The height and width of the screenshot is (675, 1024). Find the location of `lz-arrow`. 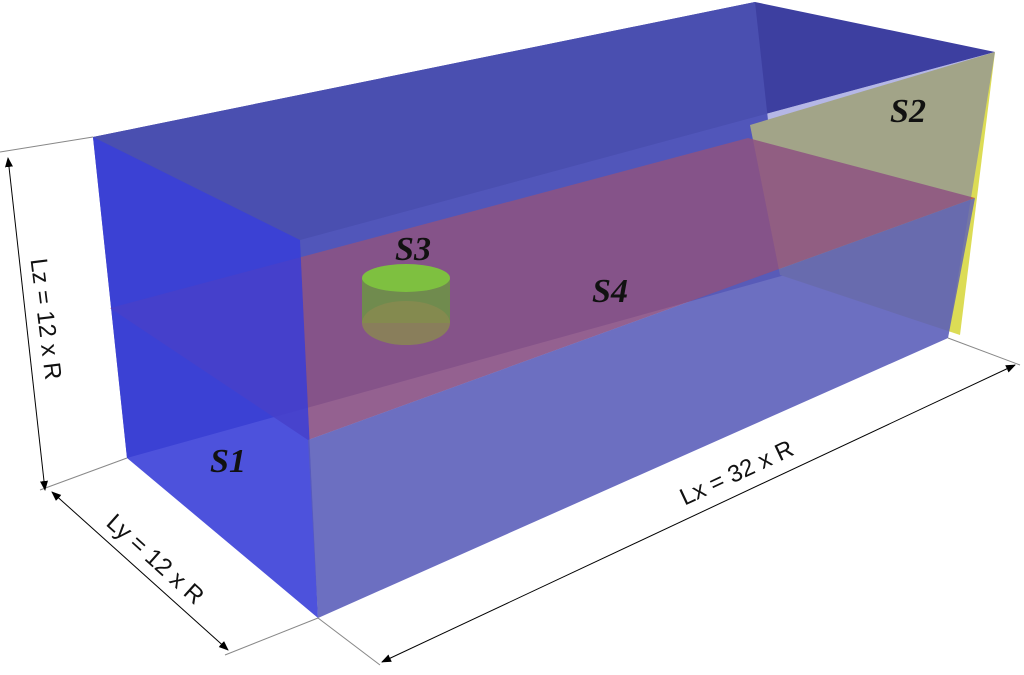

lz-arrow is located at coordinates (26, 324).